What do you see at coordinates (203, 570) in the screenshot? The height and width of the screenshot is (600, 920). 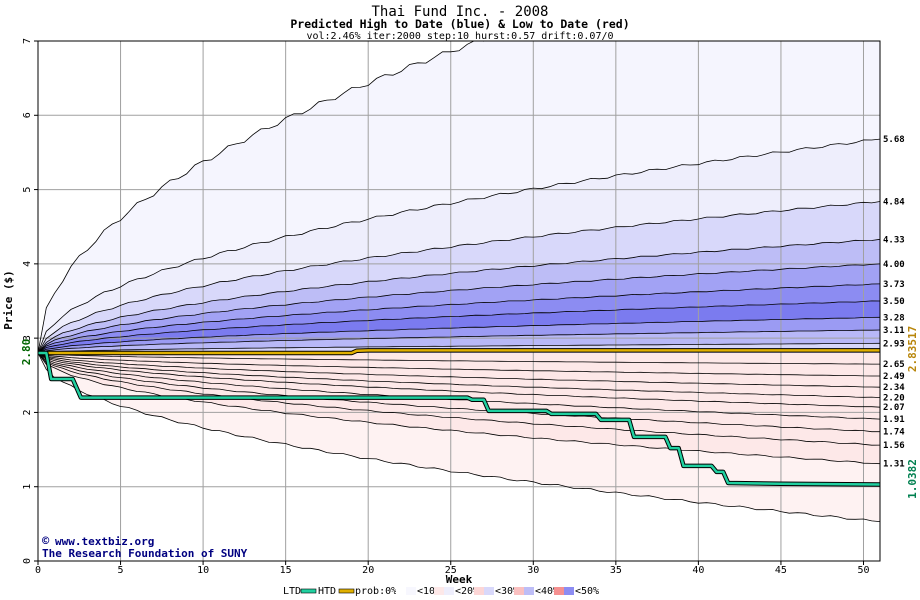 I see `x-tick-label: 10` at bounding box center [203, 570].